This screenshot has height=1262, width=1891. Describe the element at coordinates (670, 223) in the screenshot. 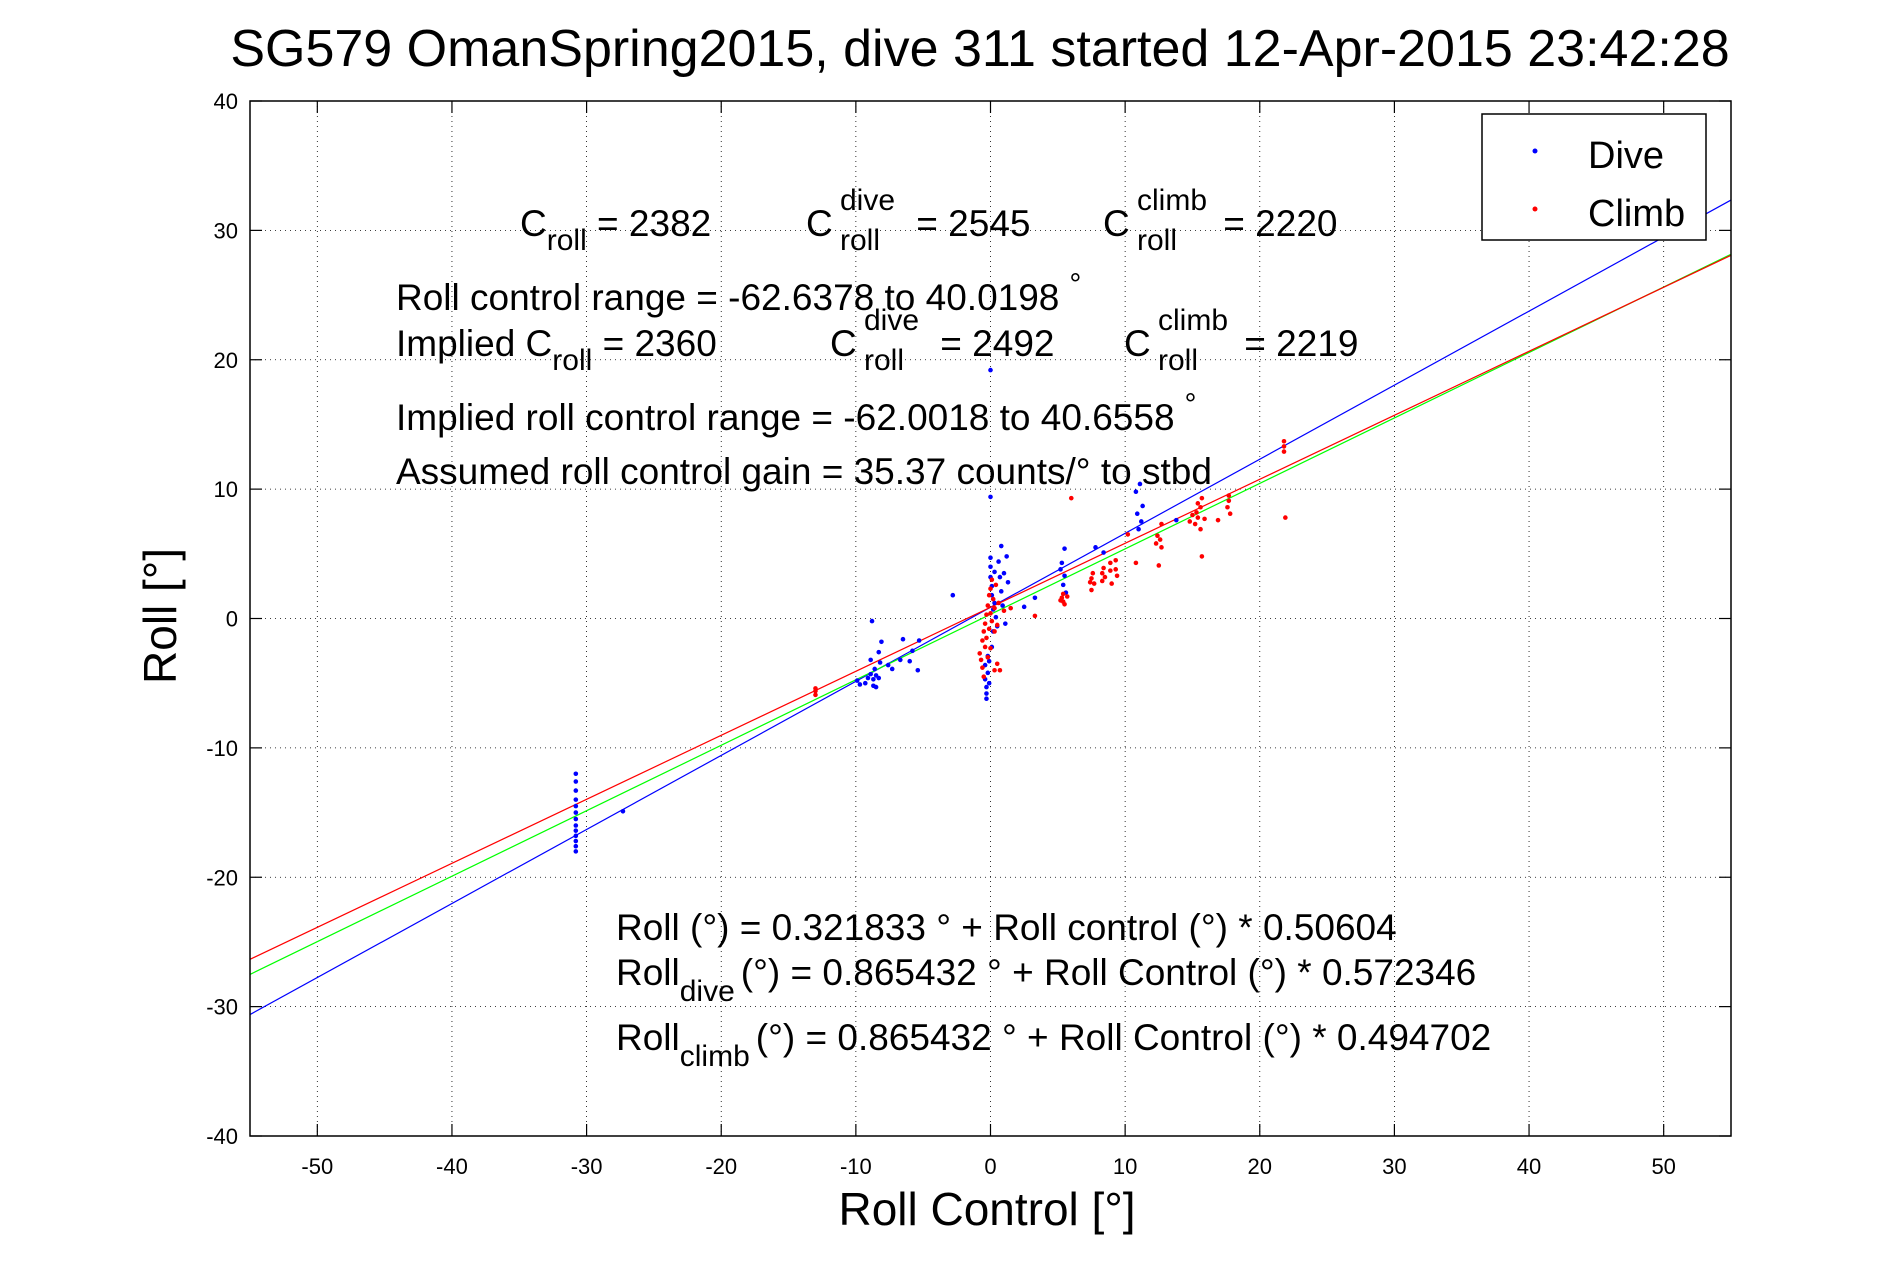

I see `c-roll-value: 2382` at that location.